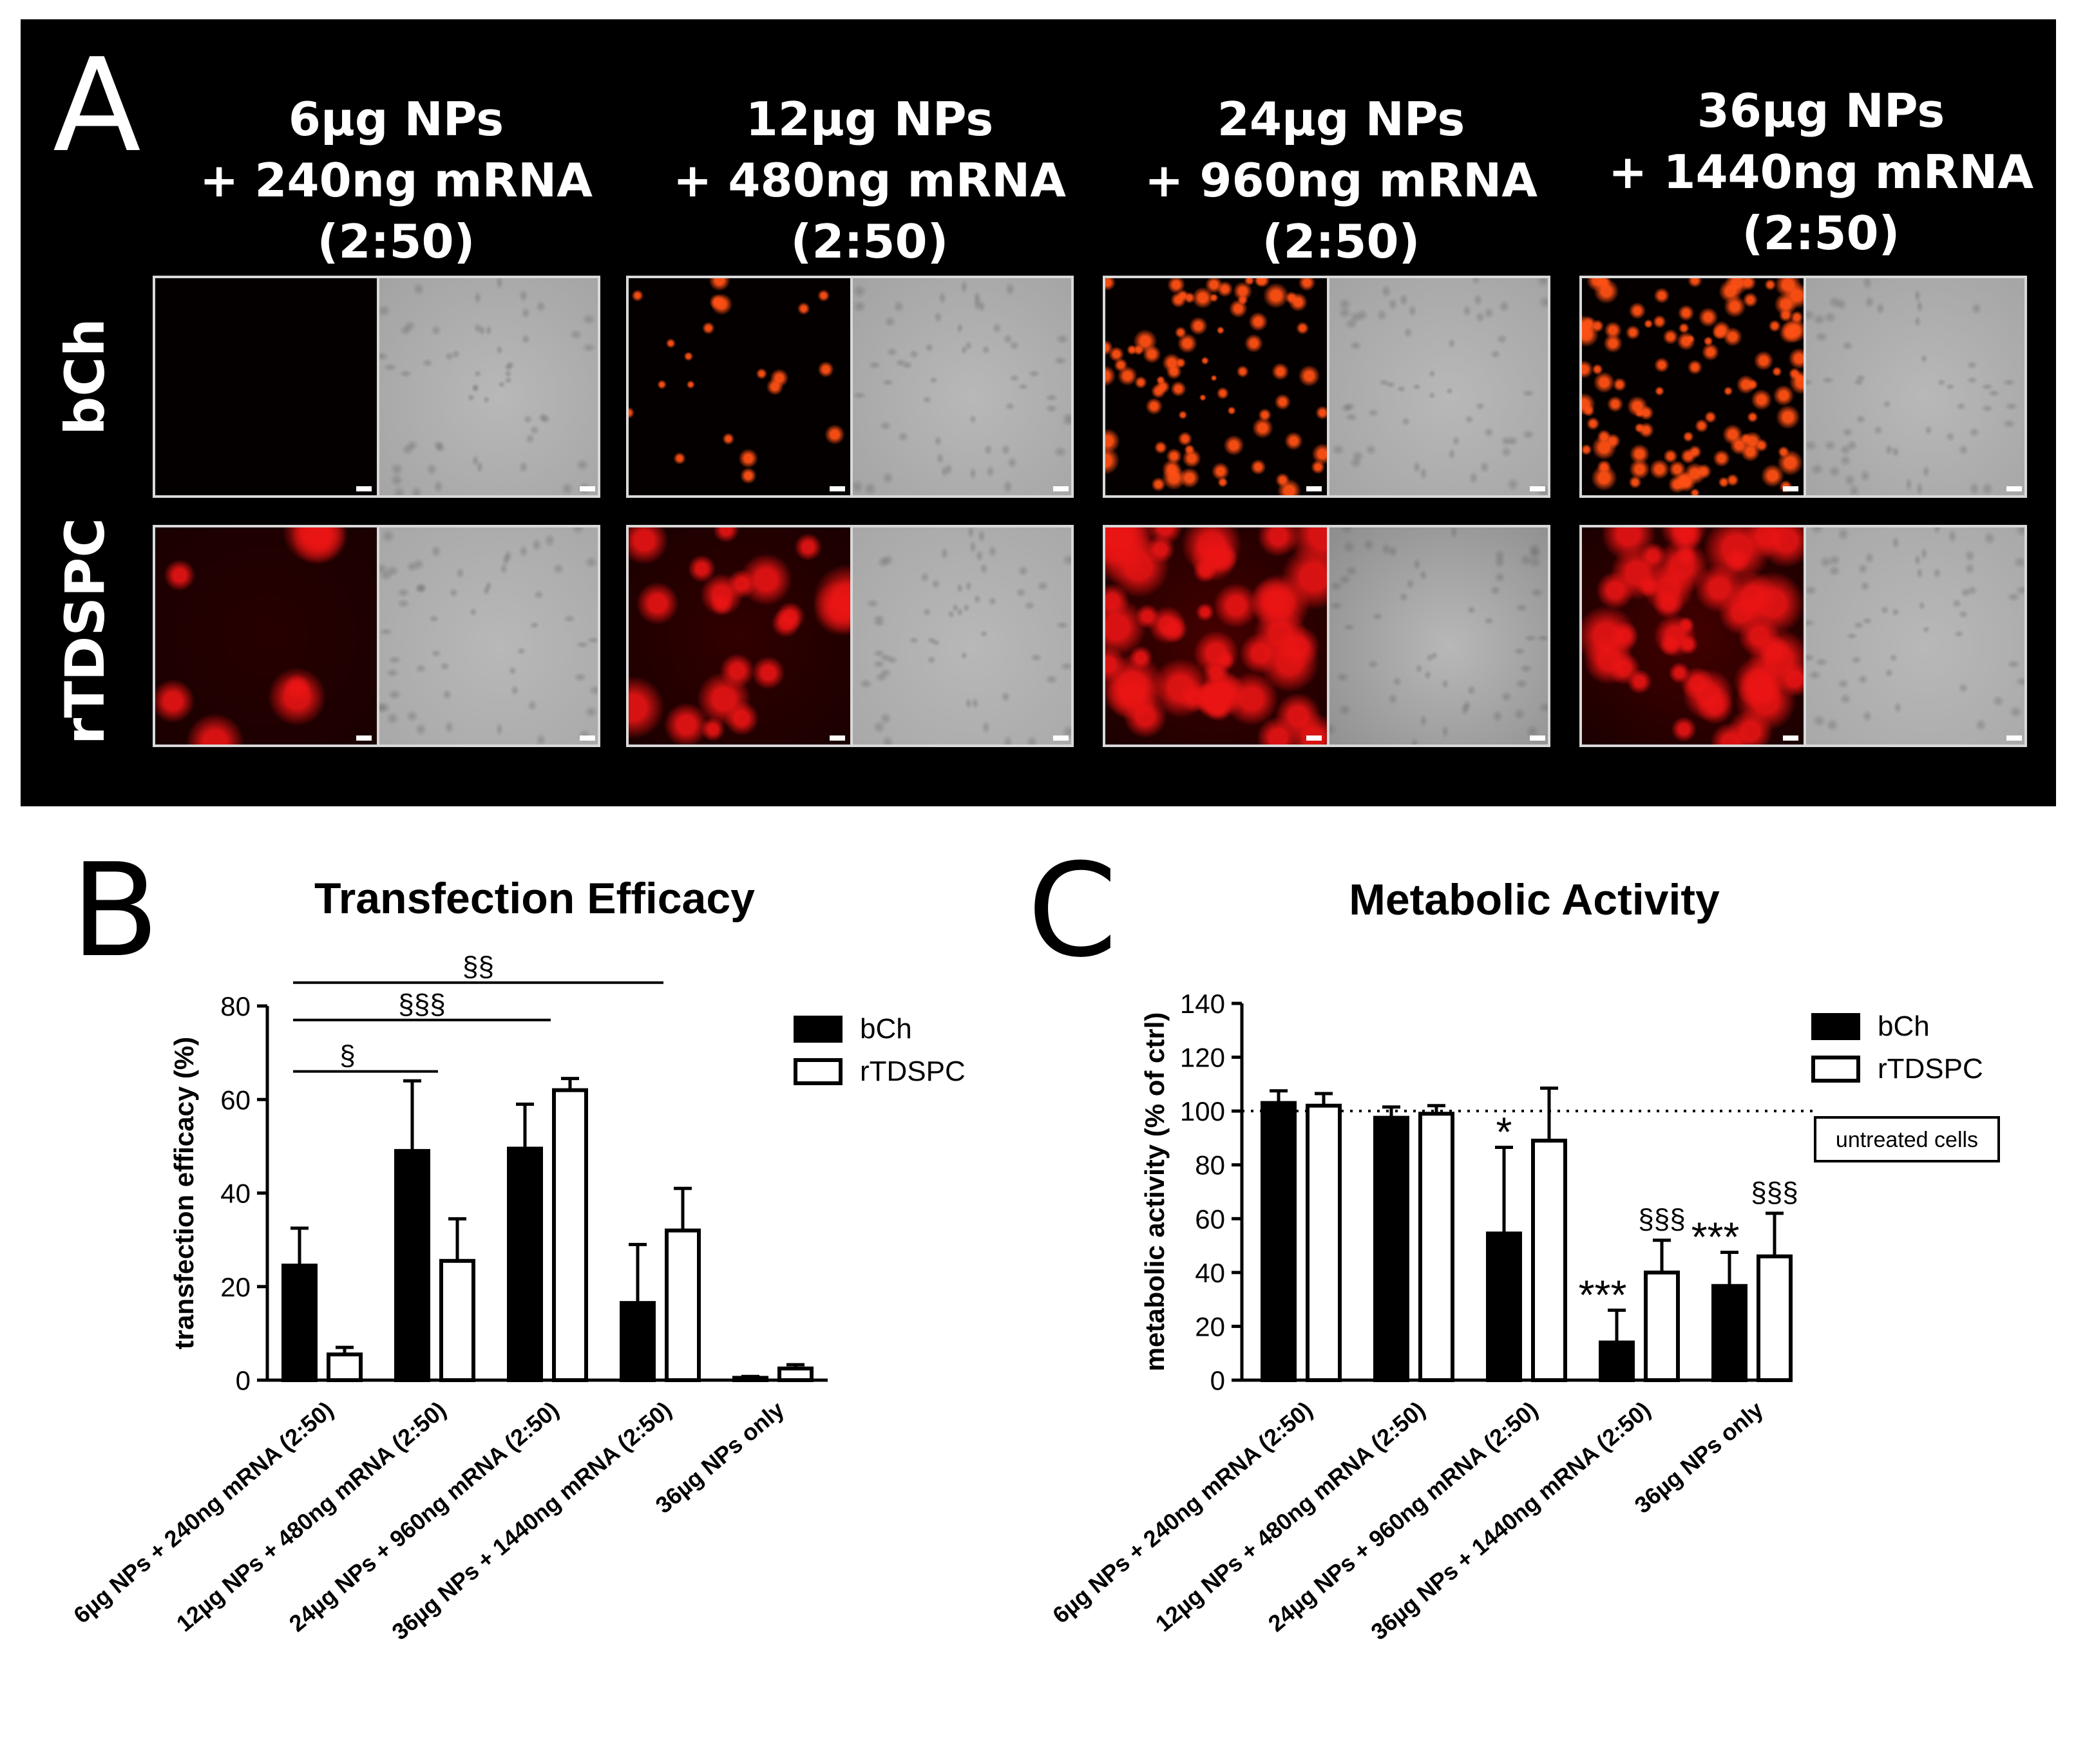 The width and height of the screenshot is (2076, 1764). What do you see at coordinates (116, 911) in the screenshot?
I see `panel-b-letter: B` at bounding box center [116, 911].